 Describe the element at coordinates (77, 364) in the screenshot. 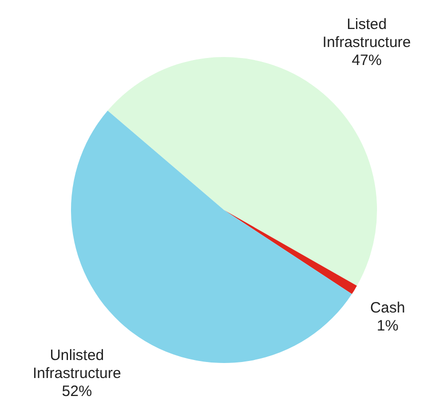

I see `slice-label: Unlisted Infrastructure` at that location.